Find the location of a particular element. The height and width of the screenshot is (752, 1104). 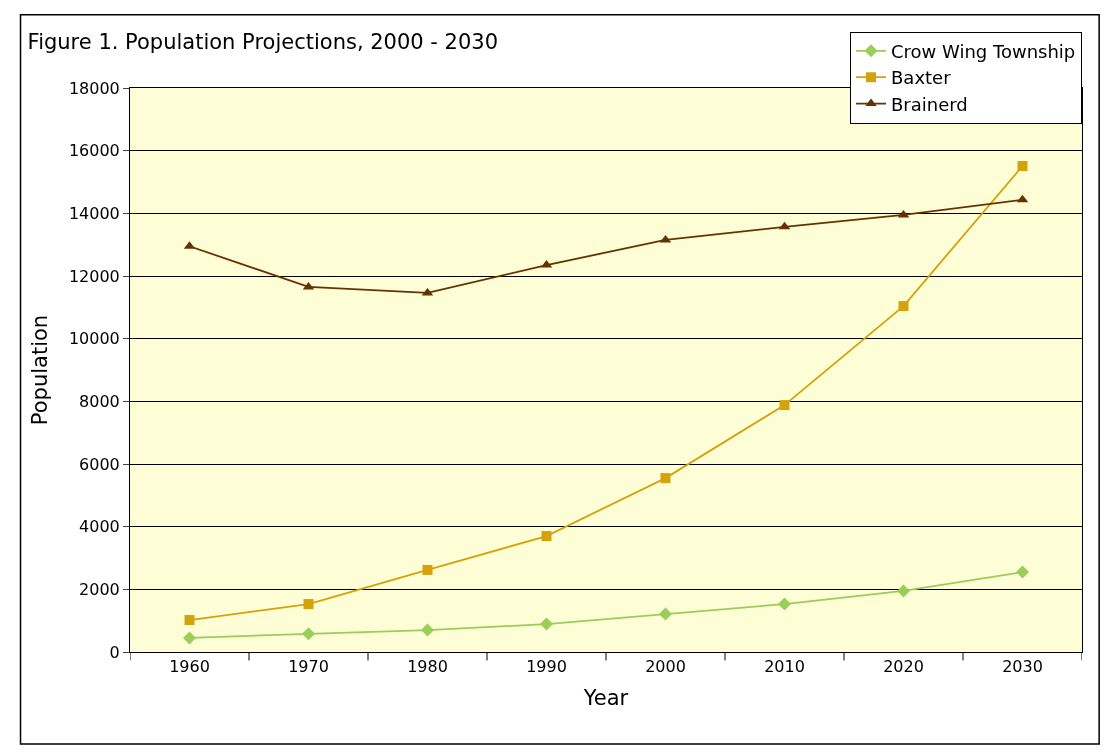

x-tick-label: 1960 is located at coordinates (189, 667).